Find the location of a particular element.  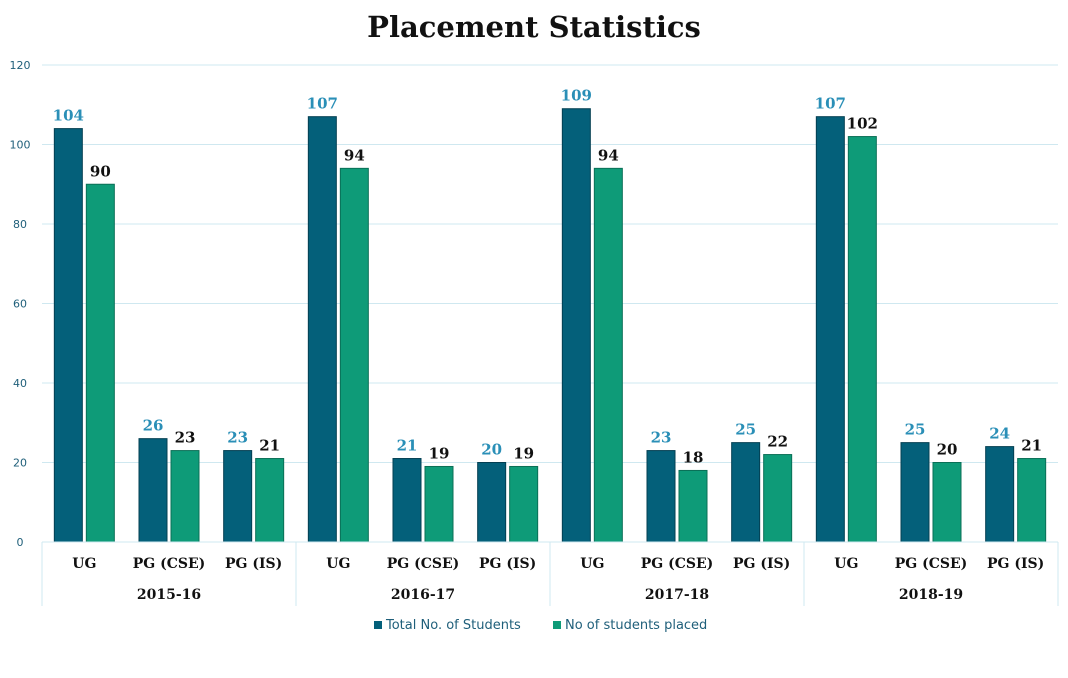

legend-label-placed: No of students placed is located at coordinates (636, 625).